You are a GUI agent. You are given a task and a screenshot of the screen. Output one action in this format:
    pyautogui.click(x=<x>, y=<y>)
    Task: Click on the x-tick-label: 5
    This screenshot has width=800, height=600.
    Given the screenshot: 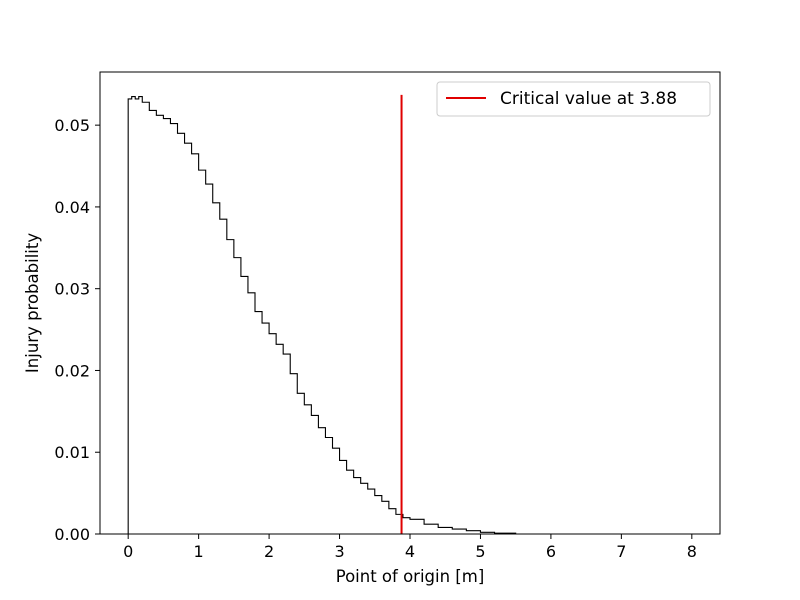 What is the action you would take?
    pyautogui.click(x=480, y=551)
    